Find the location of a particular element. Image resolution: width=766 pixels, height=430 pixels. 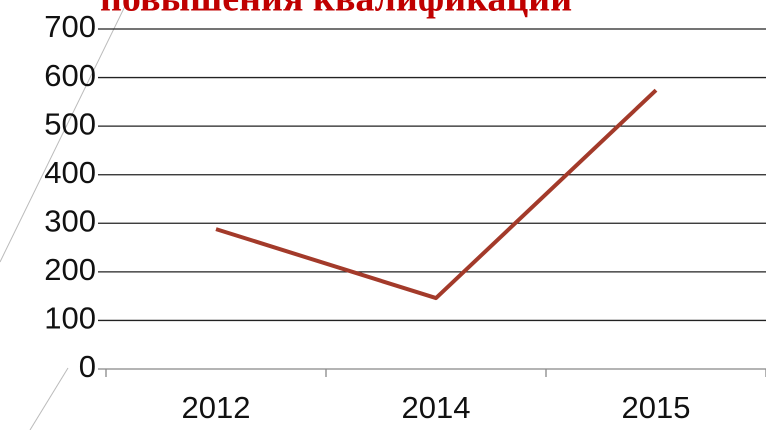

x-tick-label: 2015 is located at coordinates (656, 407).